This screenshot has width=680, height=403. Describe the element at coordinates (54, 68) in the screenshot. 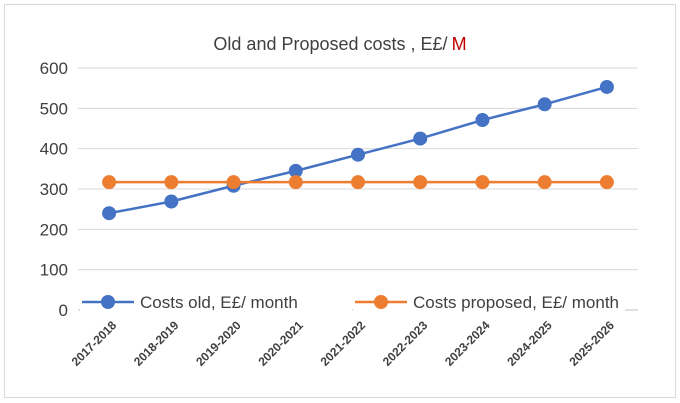

I see `y-tick-label: 600` at that location.